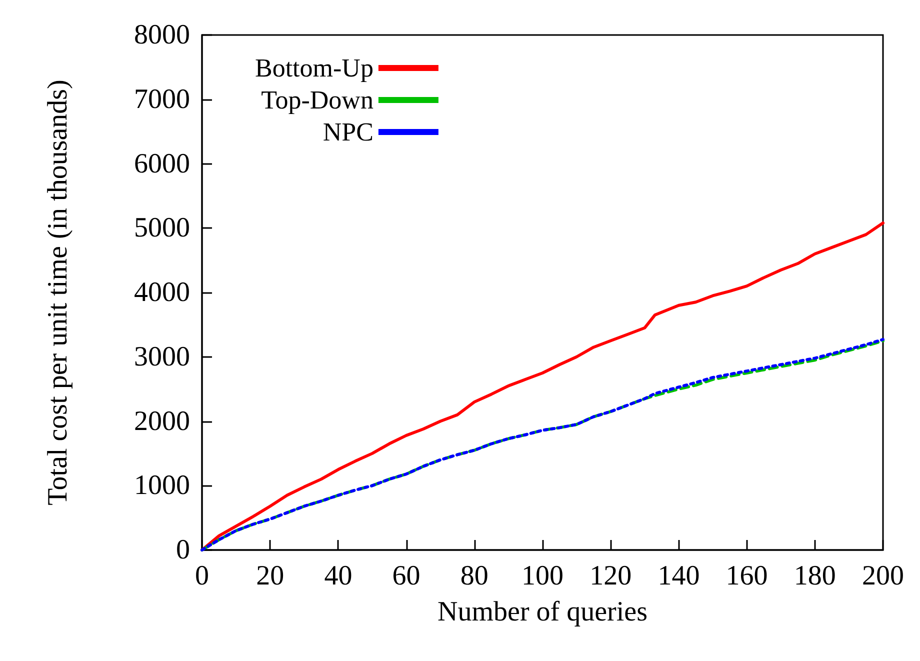 The height and width of the screenshot is (661, 920). What do you see at coordinates (162, 356) in the screenshot?
I see `y-tick-label: 3000` at bounding box center [162, 356].